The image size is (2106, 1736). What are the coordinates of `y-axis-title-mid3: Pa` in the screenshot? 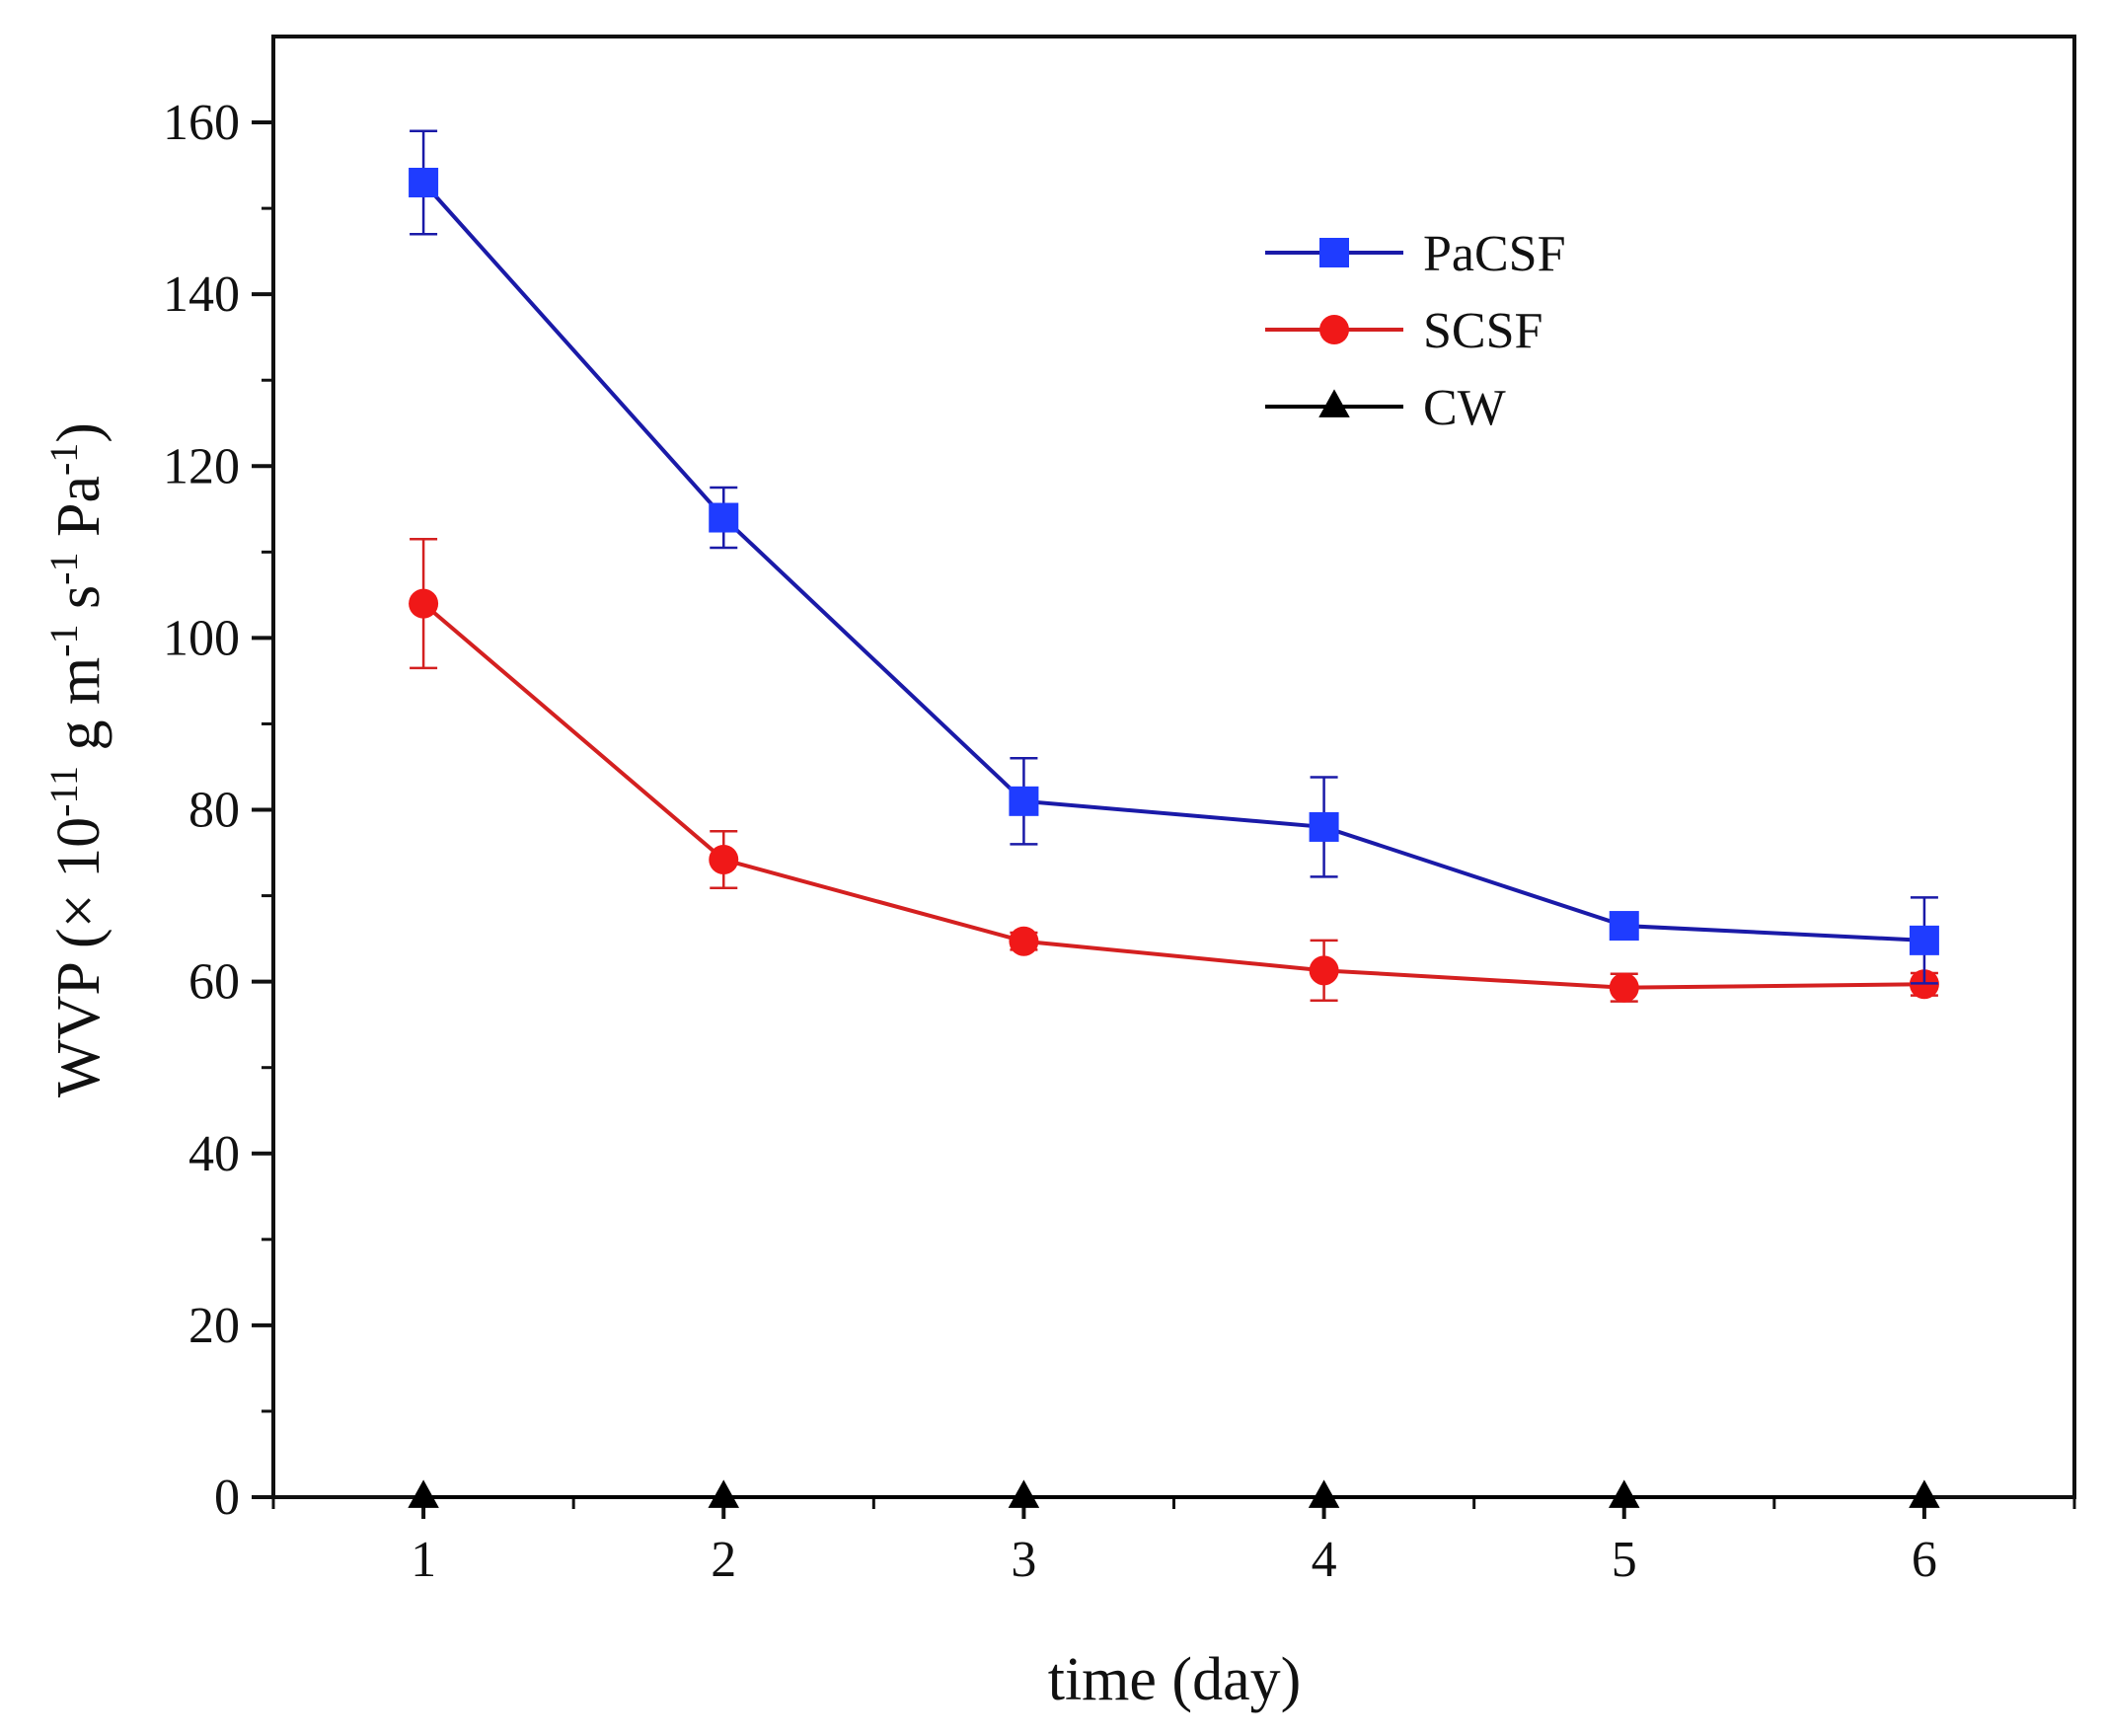 It's located at (79, 514).